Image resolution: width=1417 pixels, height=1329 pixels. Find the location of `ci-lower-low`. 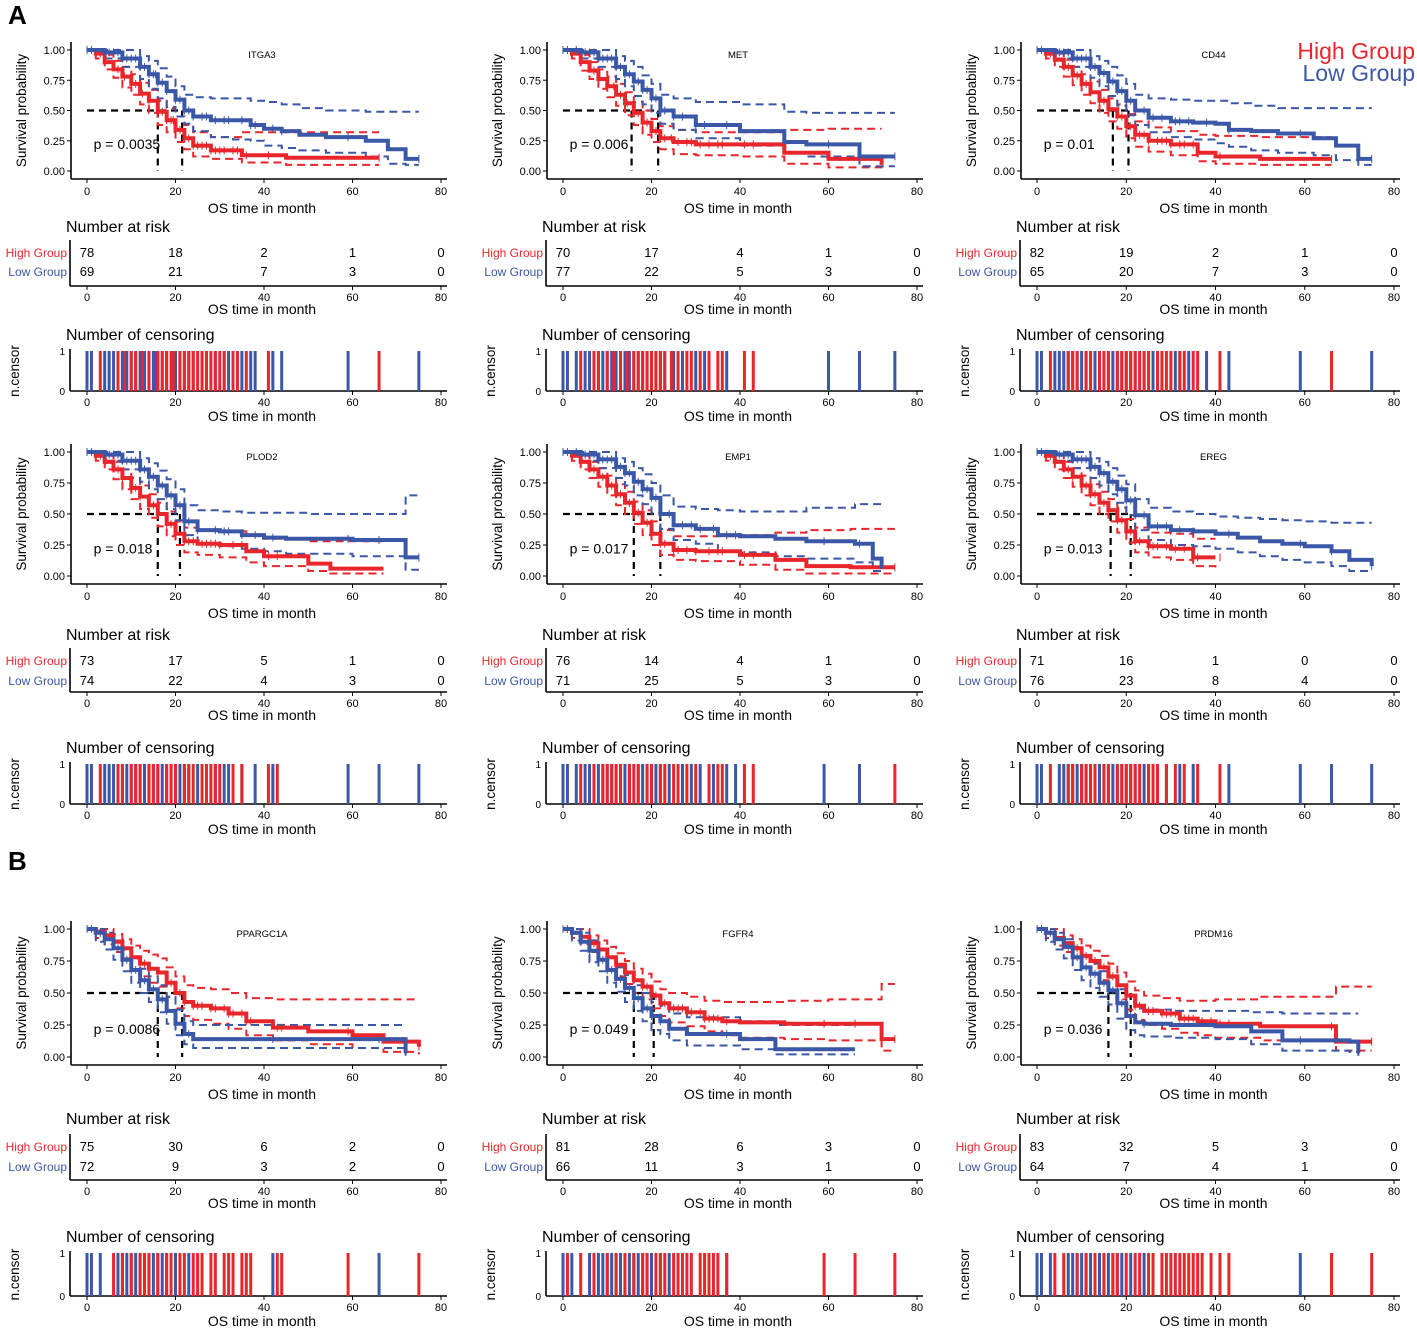

ci-lower-low is located at coordinates (723, 512).